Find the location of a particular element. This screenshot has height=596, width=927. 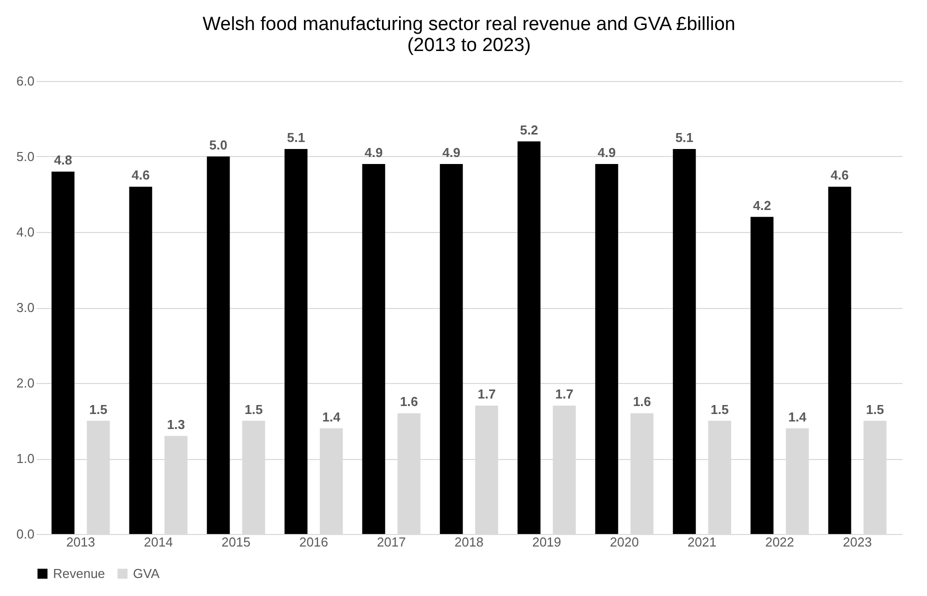

x-tick-label: 2013 is located at coordinates (81, 542).